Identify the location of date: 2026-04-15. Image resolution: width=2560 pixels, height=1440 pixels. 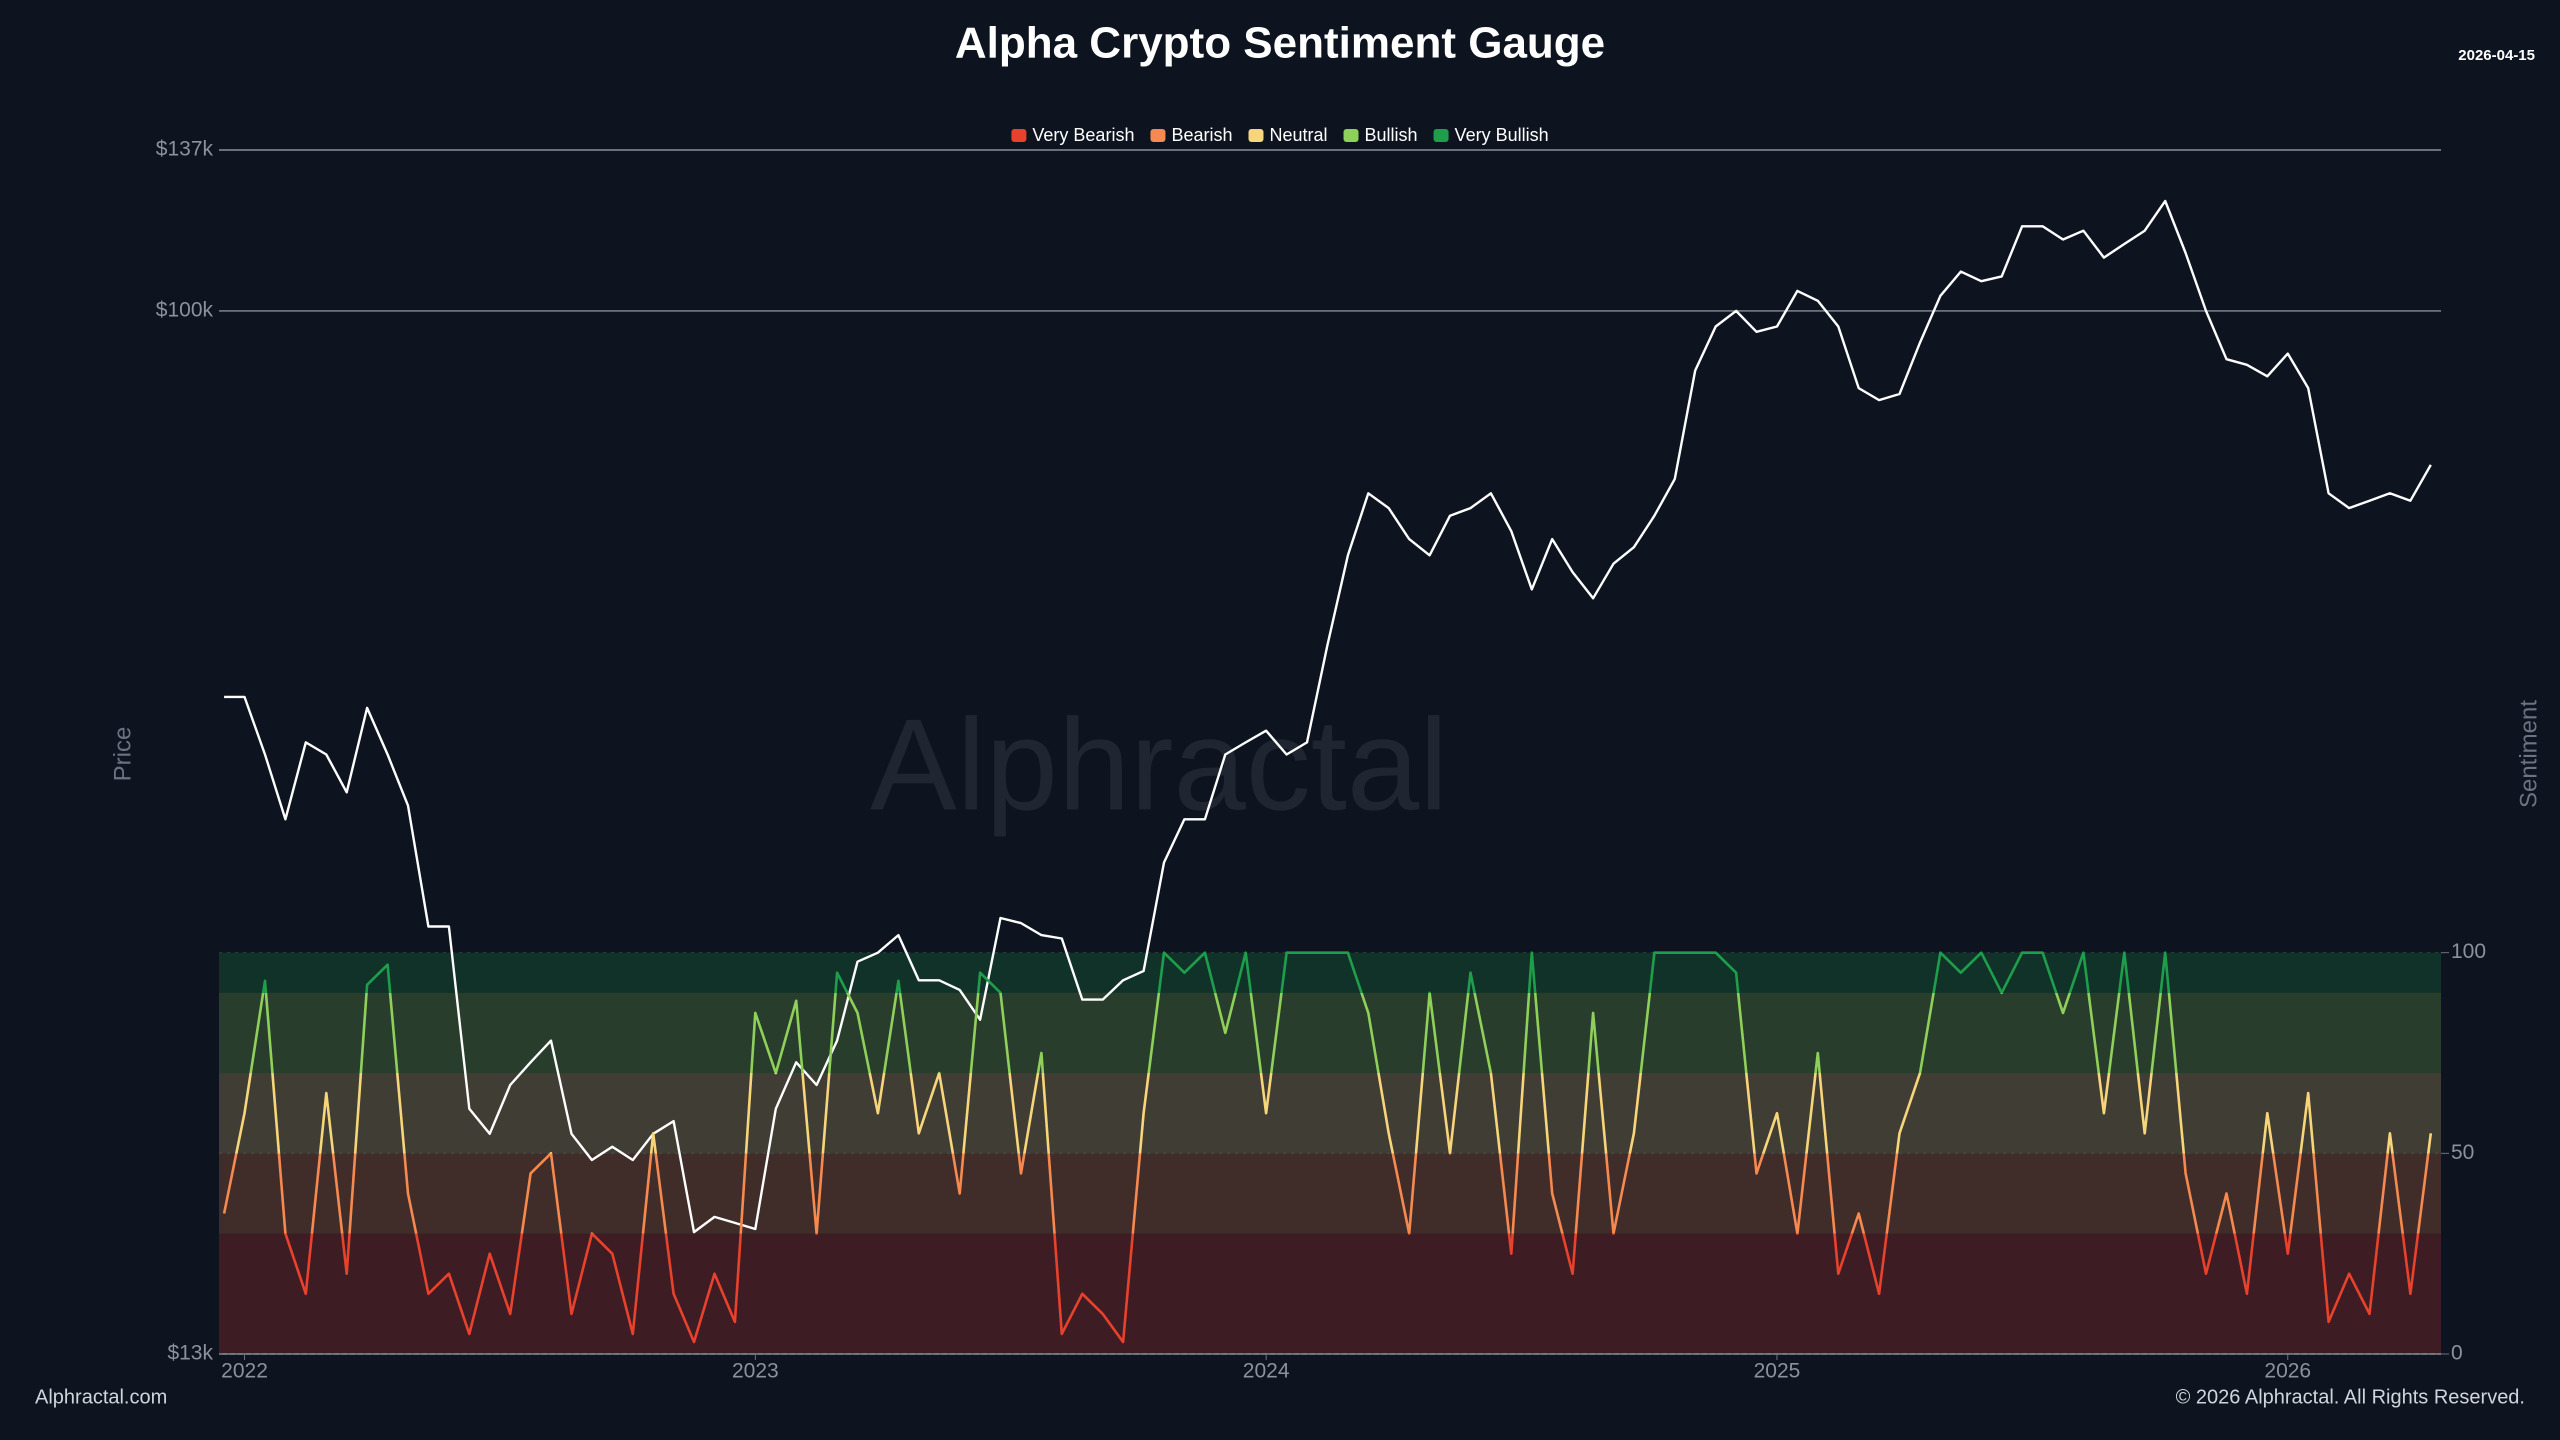
(2496, 55).